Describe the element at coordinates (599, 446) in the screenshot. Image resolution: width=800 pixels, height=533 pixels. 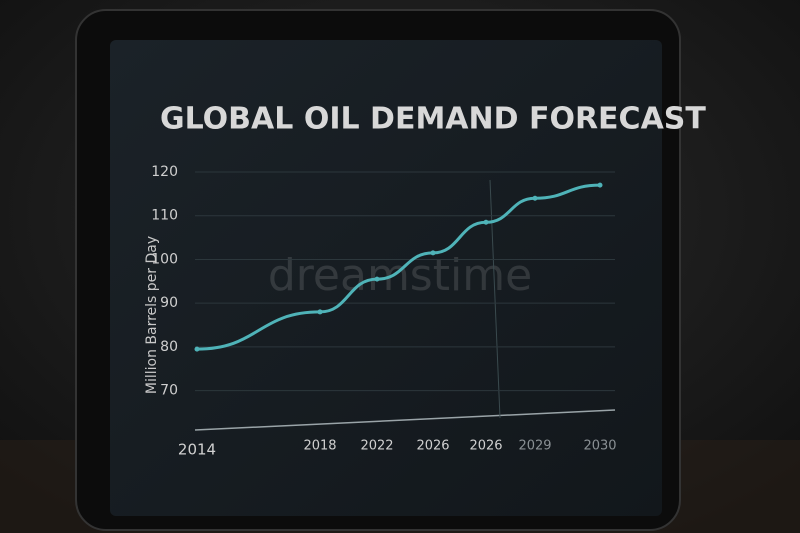
I see `x-tick-label: 2030` at that location.